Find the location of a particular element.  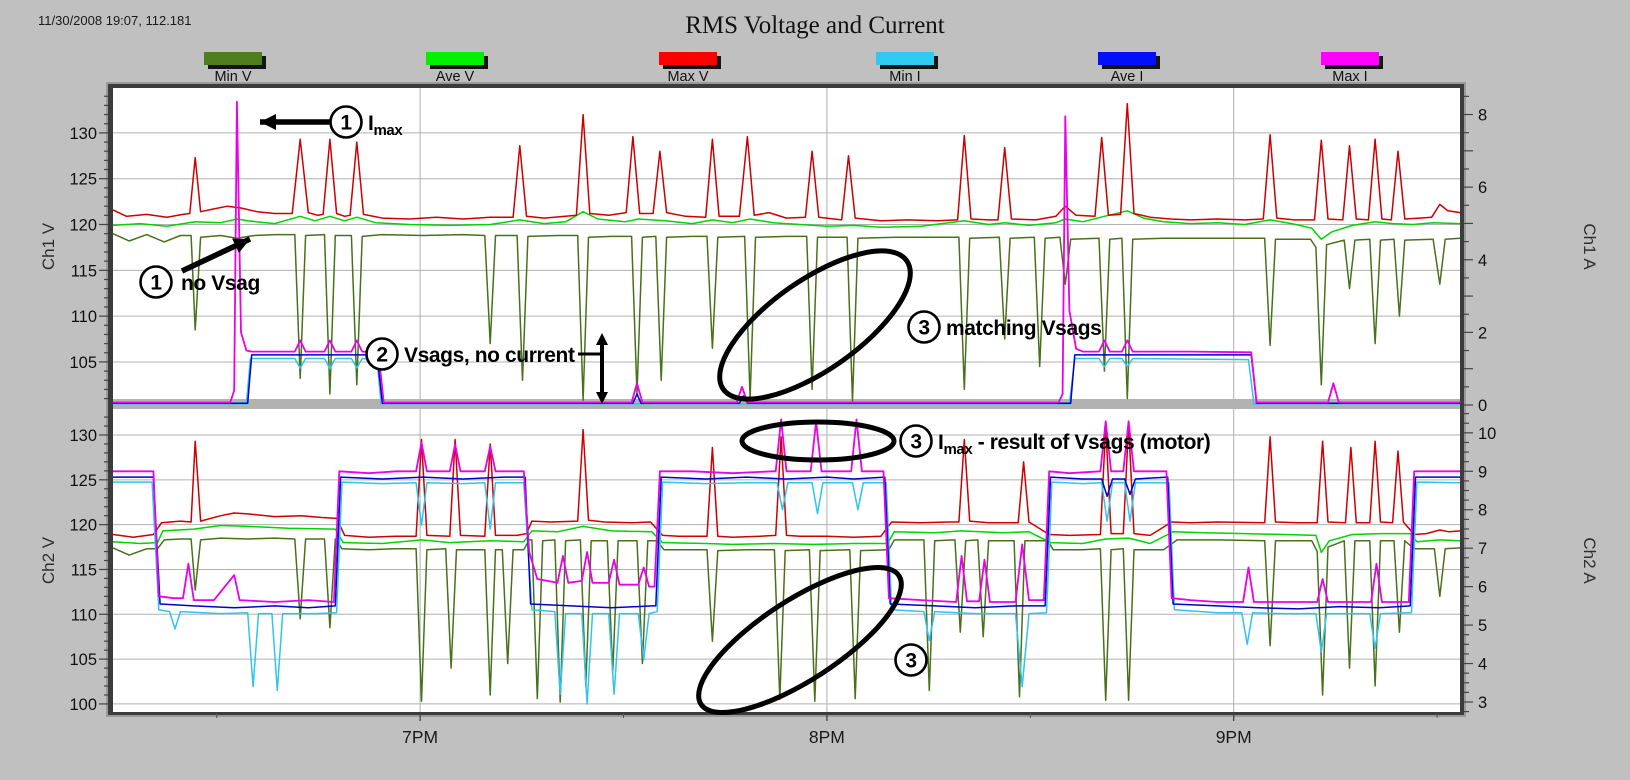

legend-item-label: Ave V is located at coordinates (455, 77).